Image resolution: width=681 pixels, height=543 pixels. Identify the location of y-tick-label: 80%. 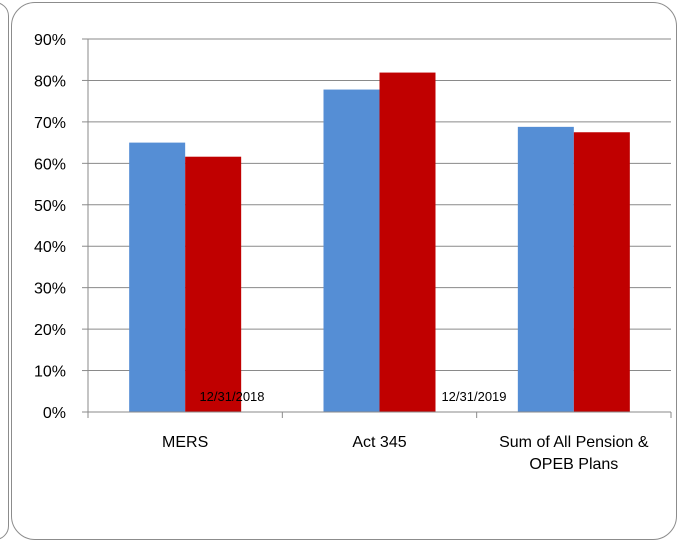
(50, 81).